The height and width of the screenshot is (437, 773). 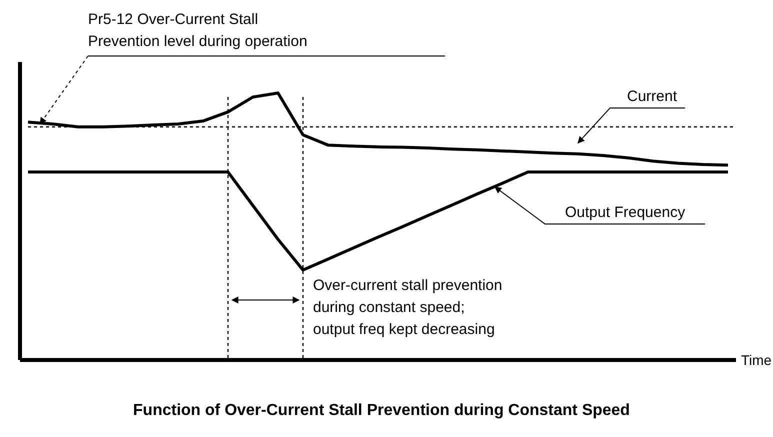 I want to click on text: Function of Over-Current Stall Prevention during Constant Speed, so click(x=381, y=410).